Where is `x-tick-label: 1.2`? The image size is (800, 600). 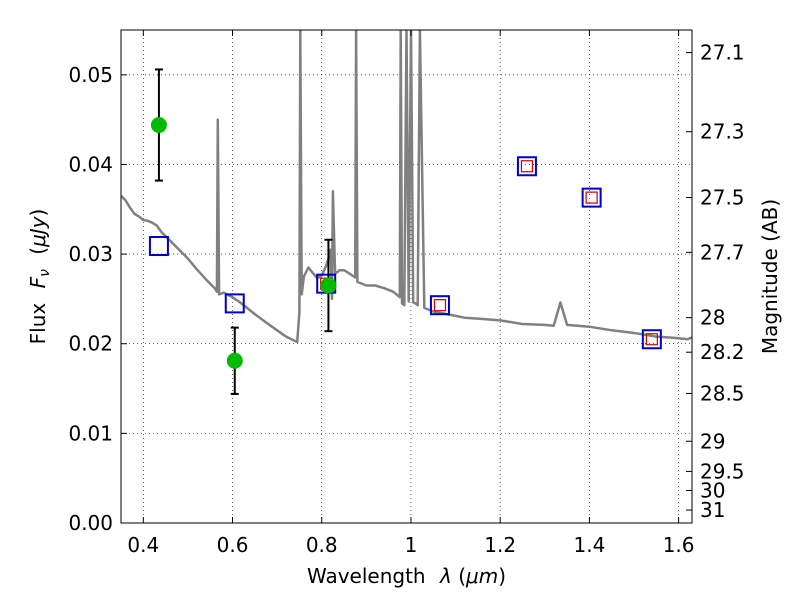 x-tick-label: 1.2 is located at coordinates (500, 545).